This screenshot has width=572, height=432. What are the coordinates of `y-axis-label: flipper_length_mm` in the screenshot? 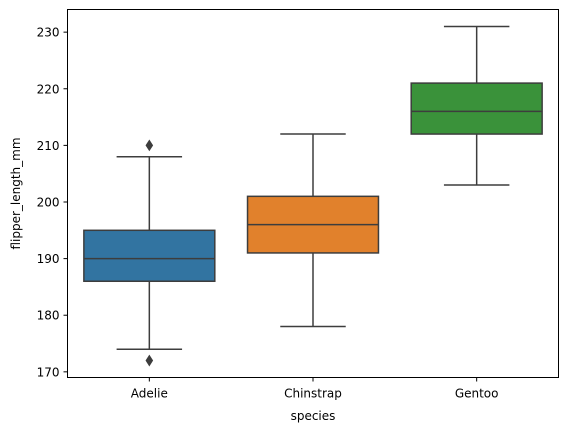 It's located at (16, 193).